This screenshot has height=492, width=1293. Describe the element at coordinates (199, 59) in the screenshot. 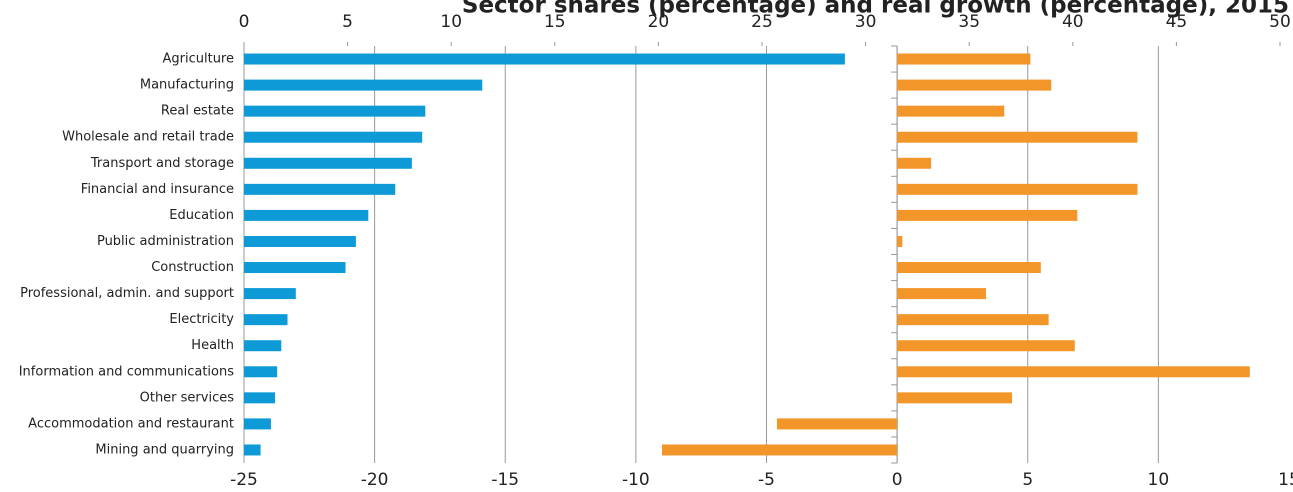

I see `y-tick-label: Agriculture` at that location.